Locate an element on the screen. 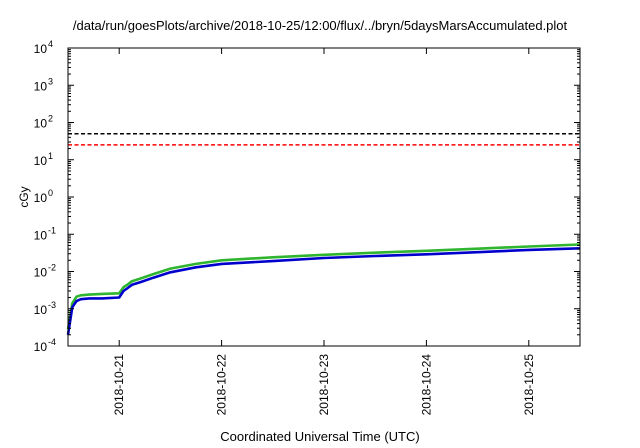 Image resolution: width=640 pixels, height=448 pixels. x-tick-label: 2018-10-21 is located at coordinates (119, 385).